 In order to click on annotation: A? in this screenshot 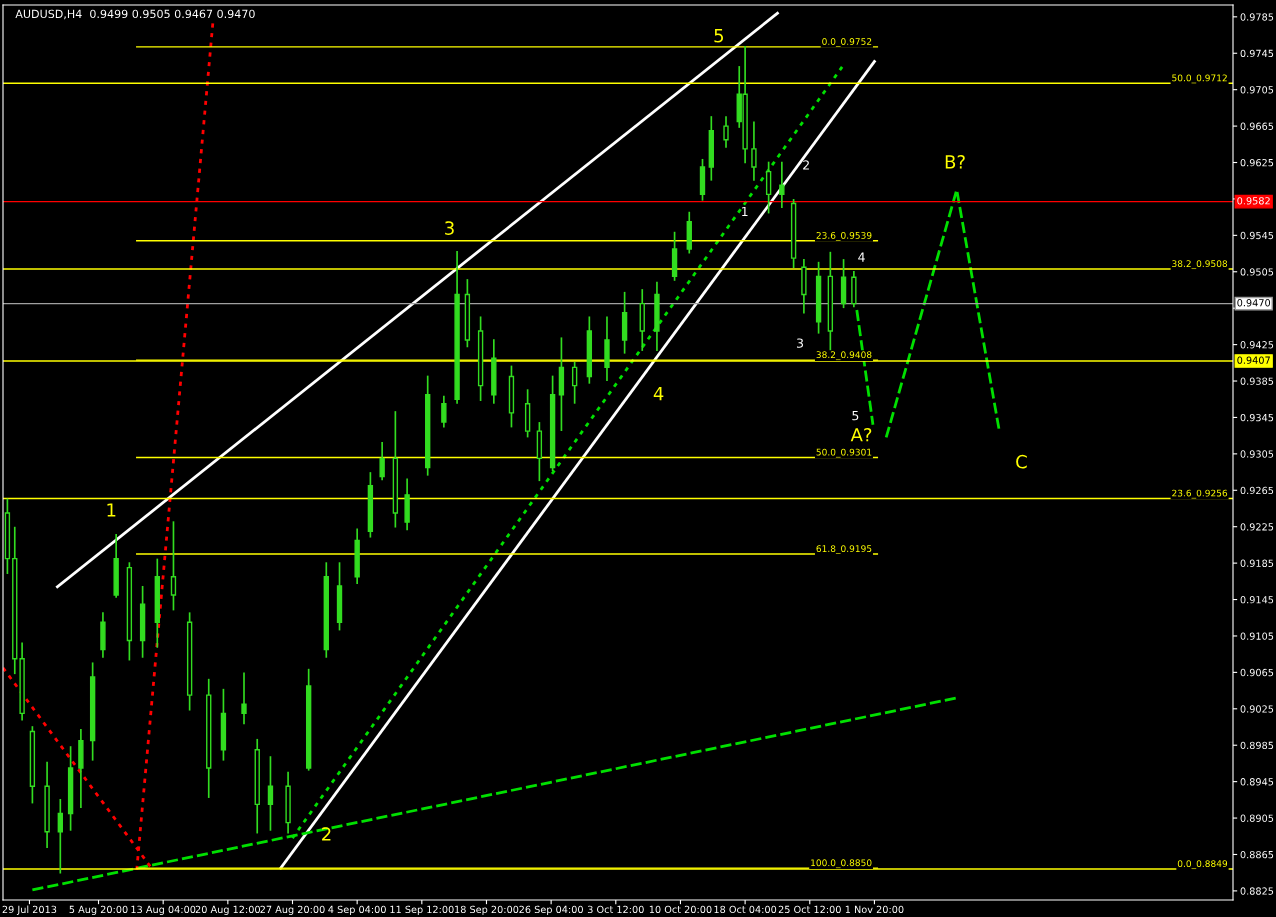, I will do `click(861, 434)`.